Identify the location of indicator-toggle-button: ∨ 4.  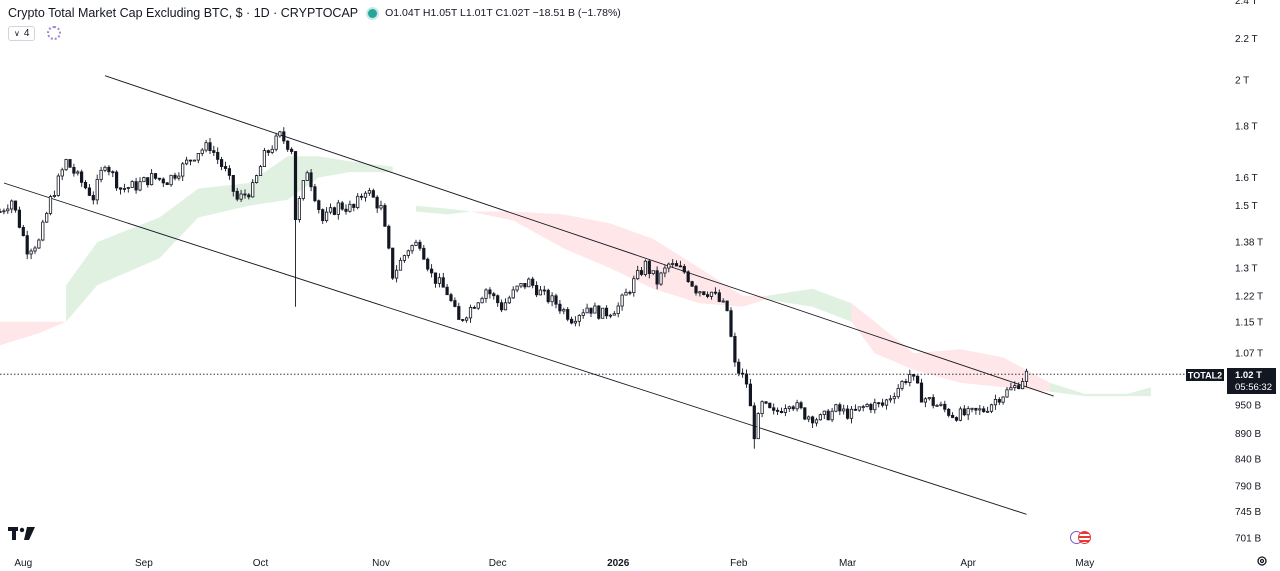
(22, 33).